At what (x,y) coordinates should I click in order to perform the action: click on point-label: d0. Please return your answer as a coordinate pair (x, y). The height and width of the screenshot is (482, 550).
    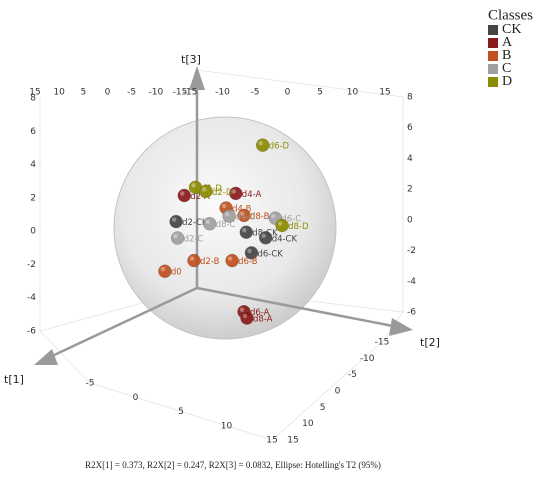
    Looking at the image, I should click on (176, 273).